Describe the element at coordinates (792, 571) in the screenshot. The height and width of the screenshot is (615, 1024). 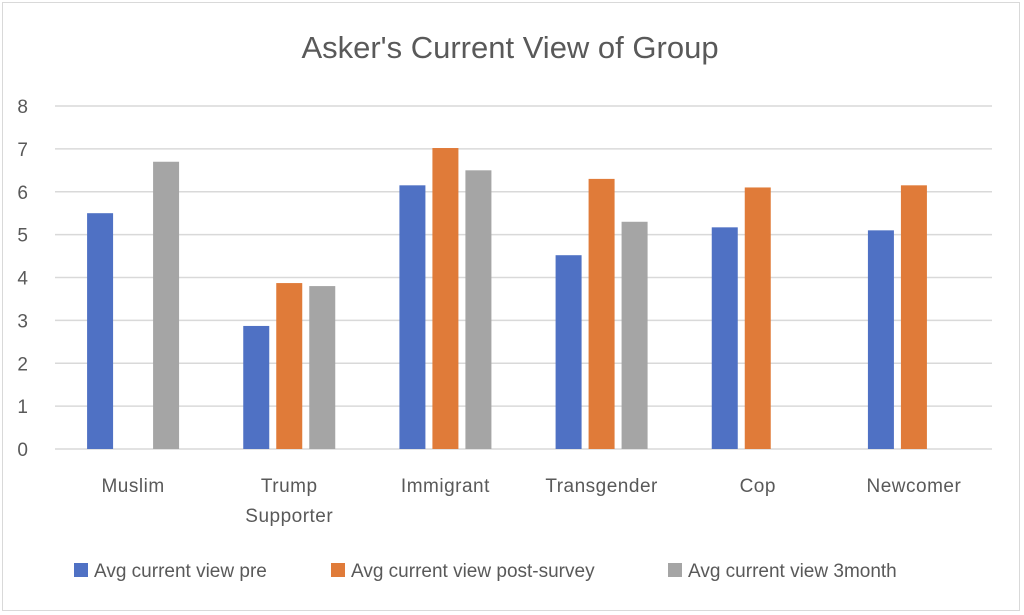
I see `legend-label: Avg current view 3month` at that location.